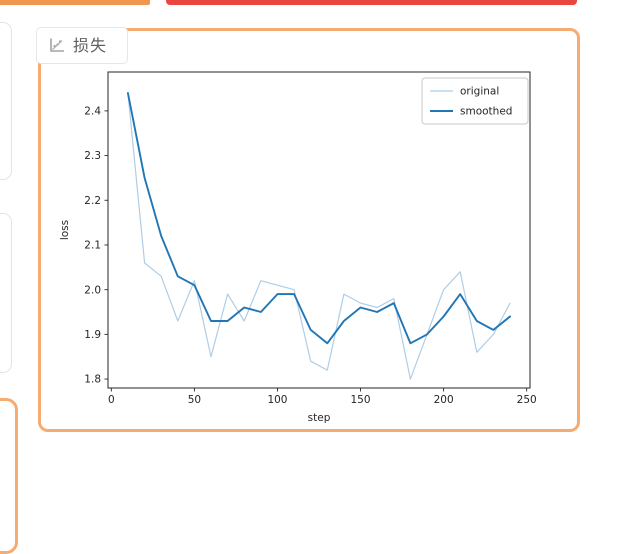  Describe the element at coordinates (361, 400) in the screenshot. I see `x-tick-label: 150` at that location.